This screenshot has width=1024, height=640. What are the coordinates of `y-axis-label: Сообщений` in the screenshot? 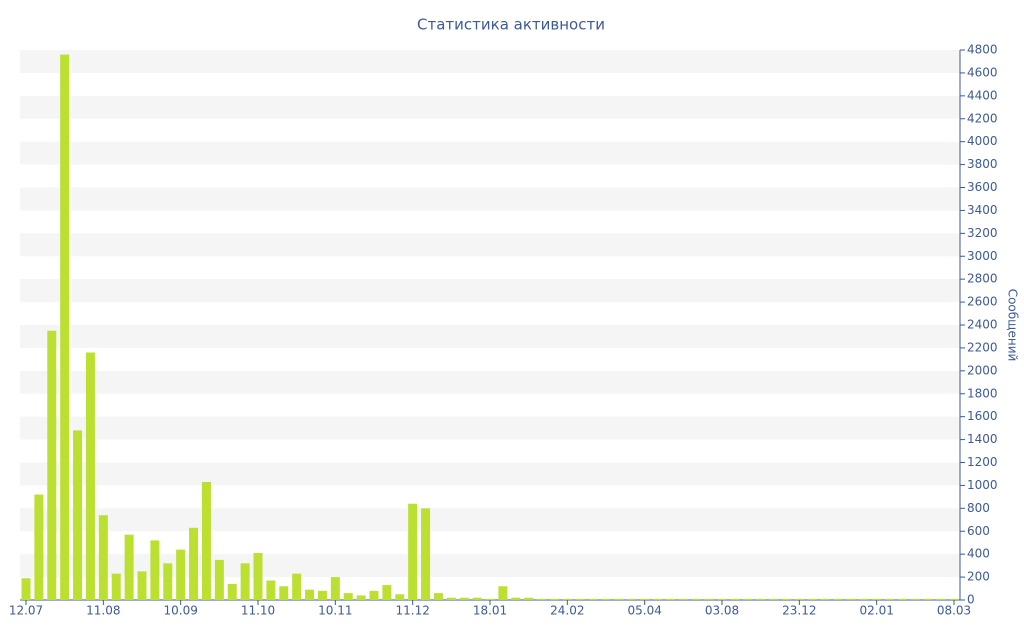 It's located at (1013, 325).